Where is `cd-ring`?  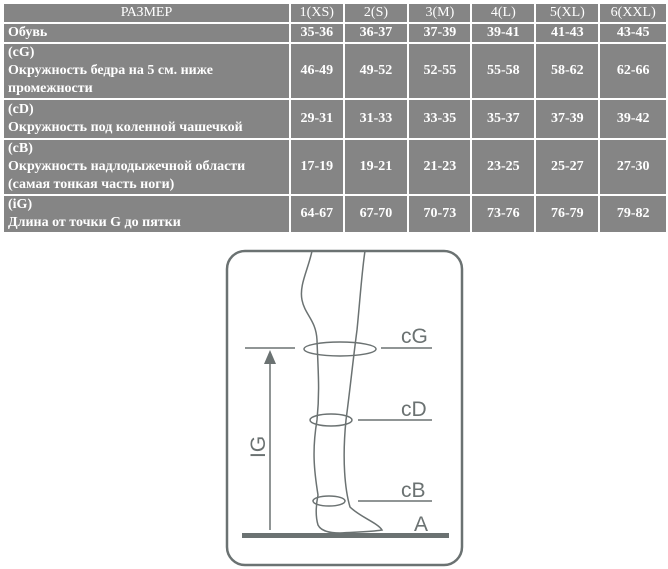
cd-ring is located at coordinates (331, 420).